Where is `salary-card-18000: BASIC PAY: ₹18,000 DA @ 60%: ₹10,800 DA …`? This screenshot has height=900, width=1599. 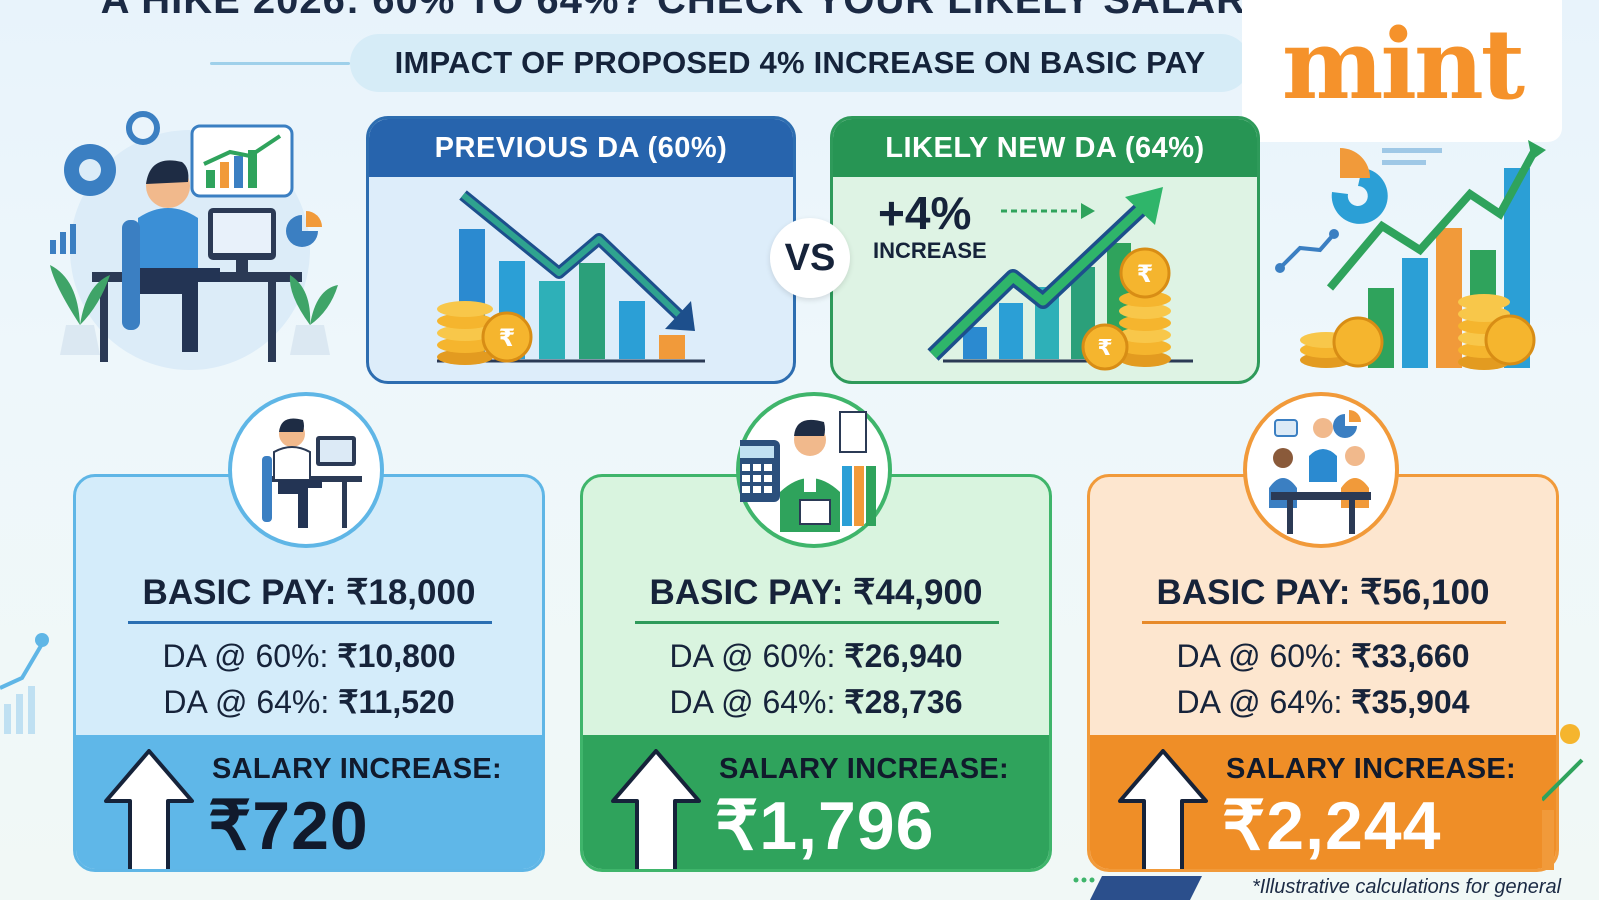
salary-card-18000: BASIC PAY: ₹18,000 DA @ 60%: ₹10,800 DA … is located at coordinates (309, 673).